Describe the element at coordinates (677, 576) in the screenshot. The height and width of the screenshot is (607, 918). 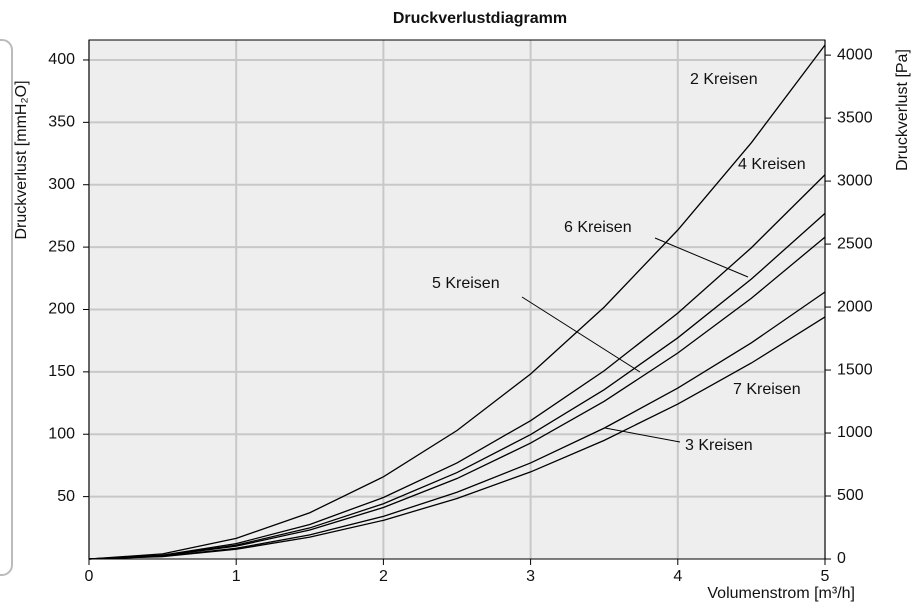
I see `x-tick-label: 4` at that location.